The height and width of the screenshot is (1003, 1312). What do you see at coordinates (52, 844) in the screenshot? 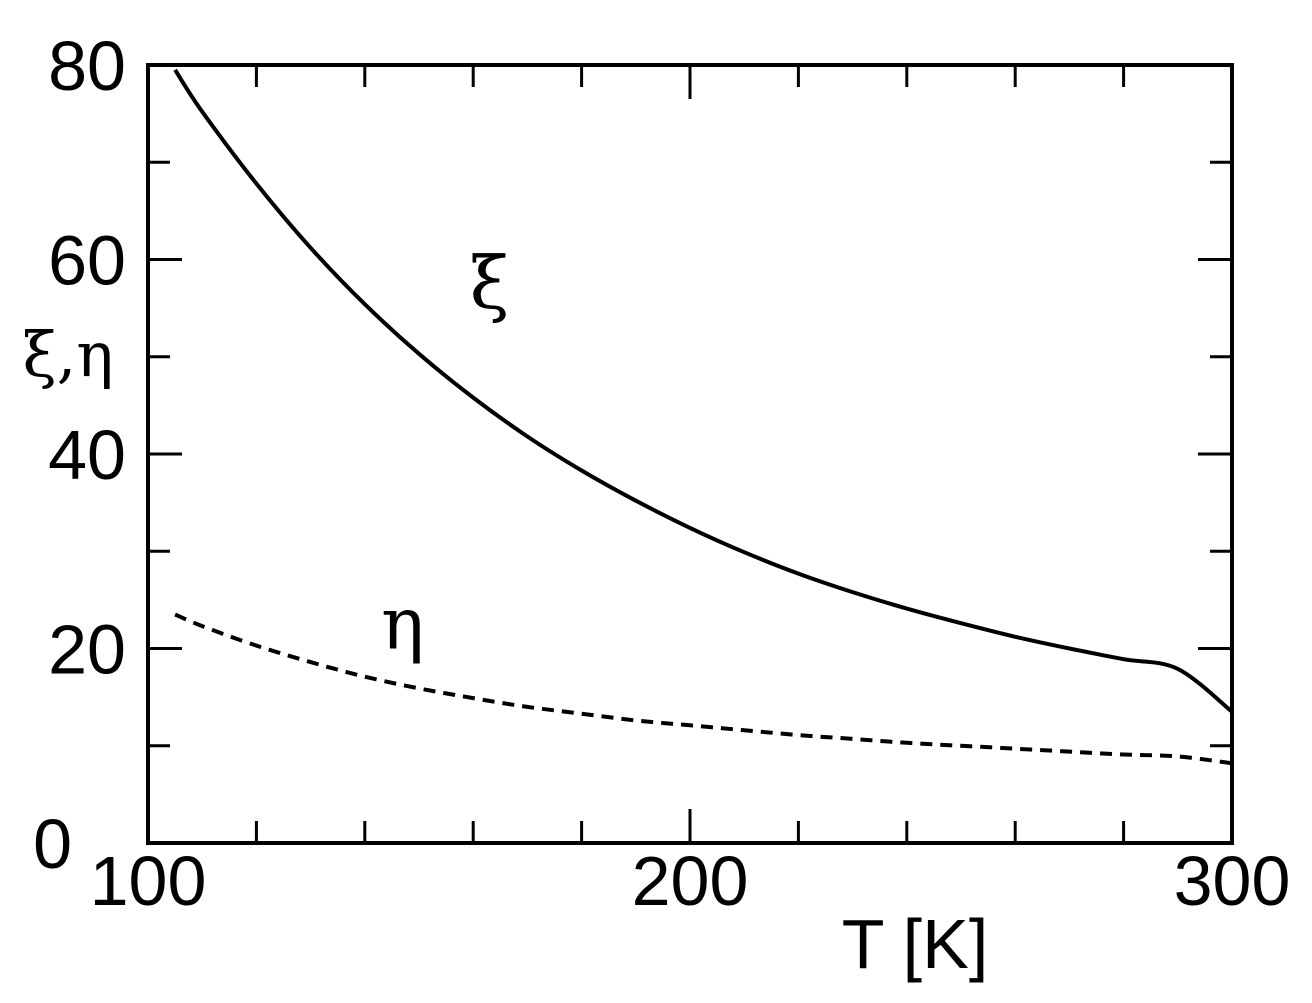
I see `y-tick-label: 0` at bounding box center [52, 844].